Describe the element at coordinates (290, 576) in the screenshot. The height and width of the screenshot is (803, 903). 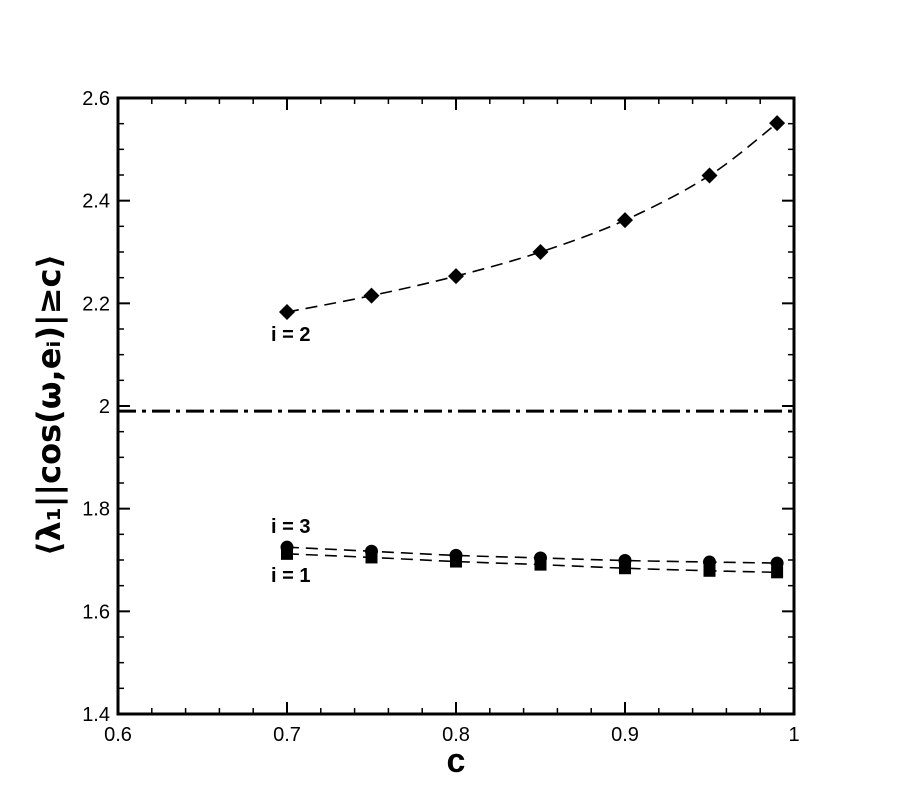
I see `series-label-i1: i = 1` at that location.